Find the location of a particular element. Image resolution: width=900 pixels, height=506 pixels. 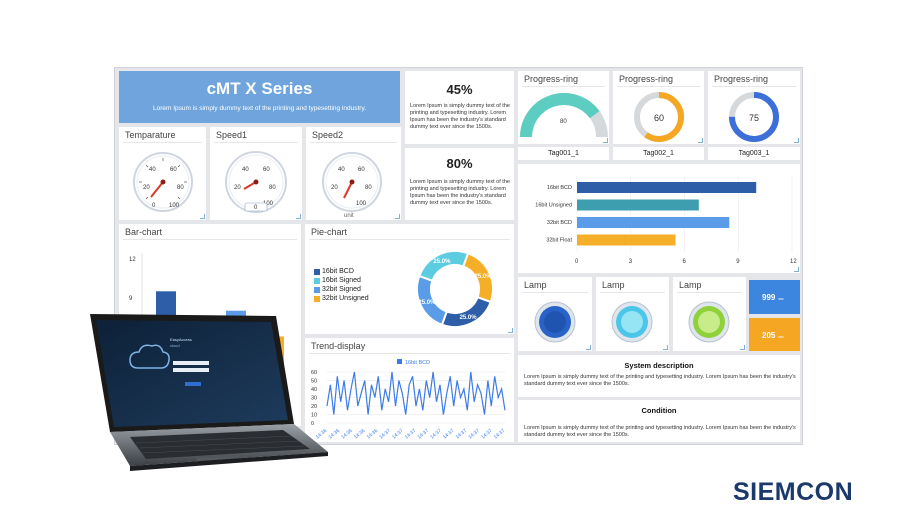

cloud-icon is located at coordinates (149, 356).